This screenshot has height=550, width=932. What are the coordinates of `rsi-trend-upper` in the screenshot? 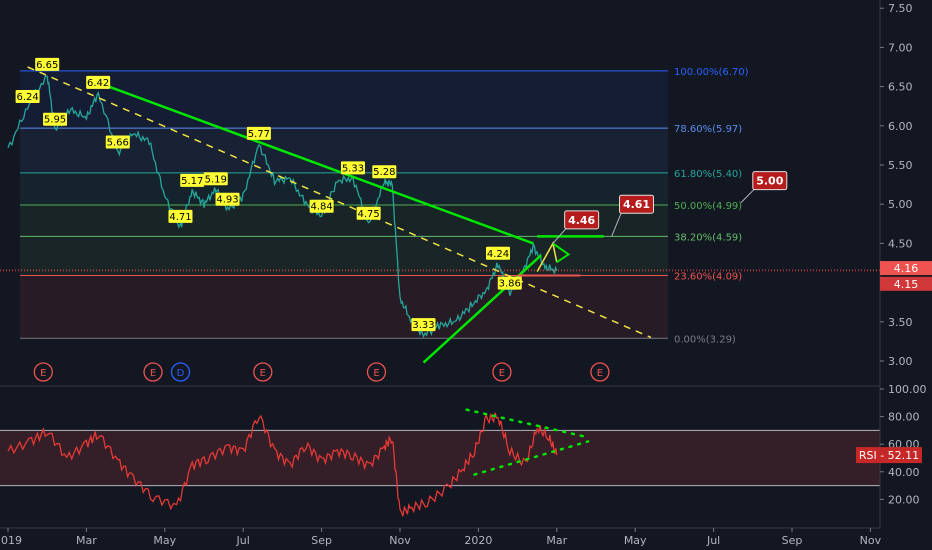 It's located at (527, 423).